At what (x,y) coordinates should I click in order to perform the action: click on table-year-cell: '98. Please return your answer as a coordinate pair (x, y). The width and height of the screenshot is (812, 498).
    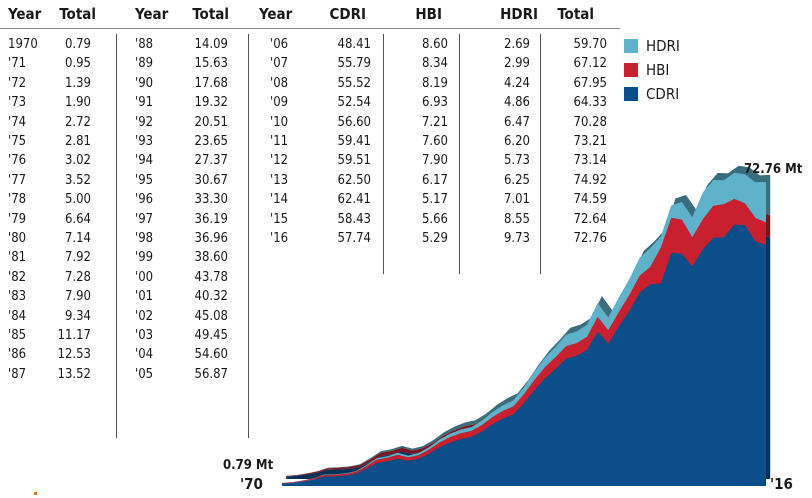
    Looking at the image, I should click on (144, 238).